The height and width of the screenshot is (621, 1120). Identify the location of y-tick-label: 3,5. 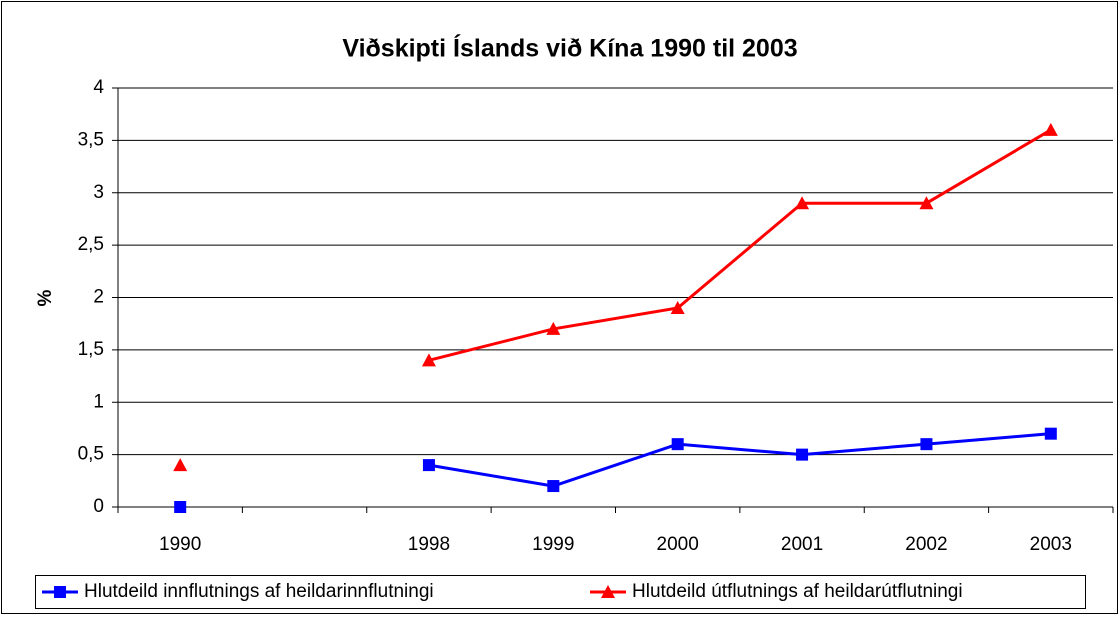
(91, 139).